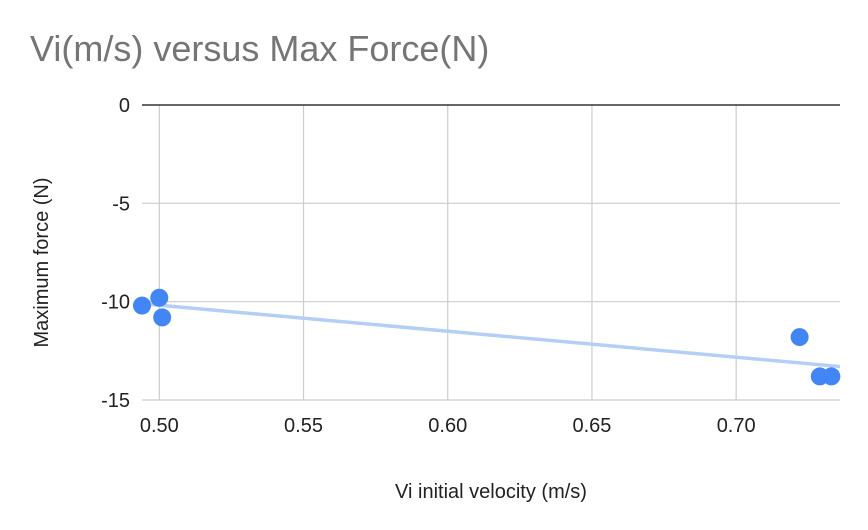  I want to click on x-tick-label: 0.70, so click(736, 426).